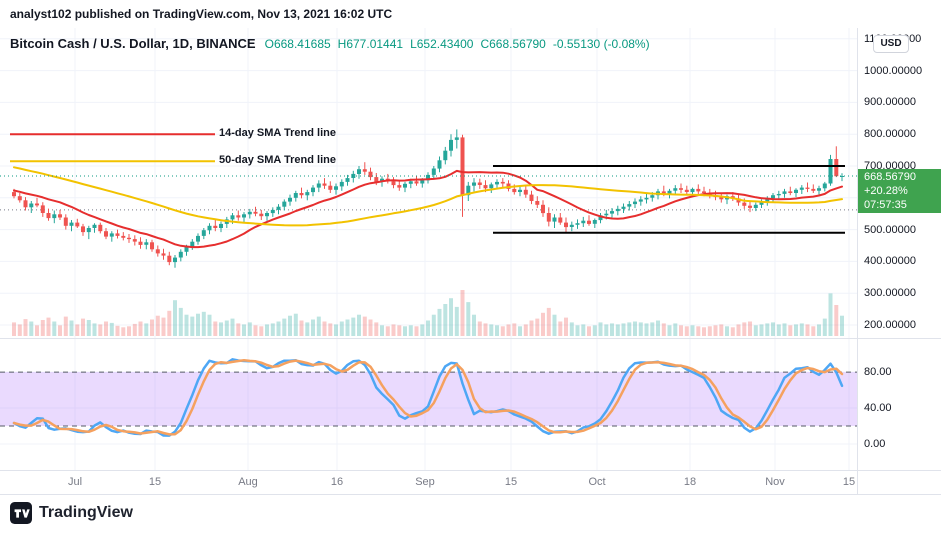  I want to click on price-scale-label: 900.00000, so click(890, 102).